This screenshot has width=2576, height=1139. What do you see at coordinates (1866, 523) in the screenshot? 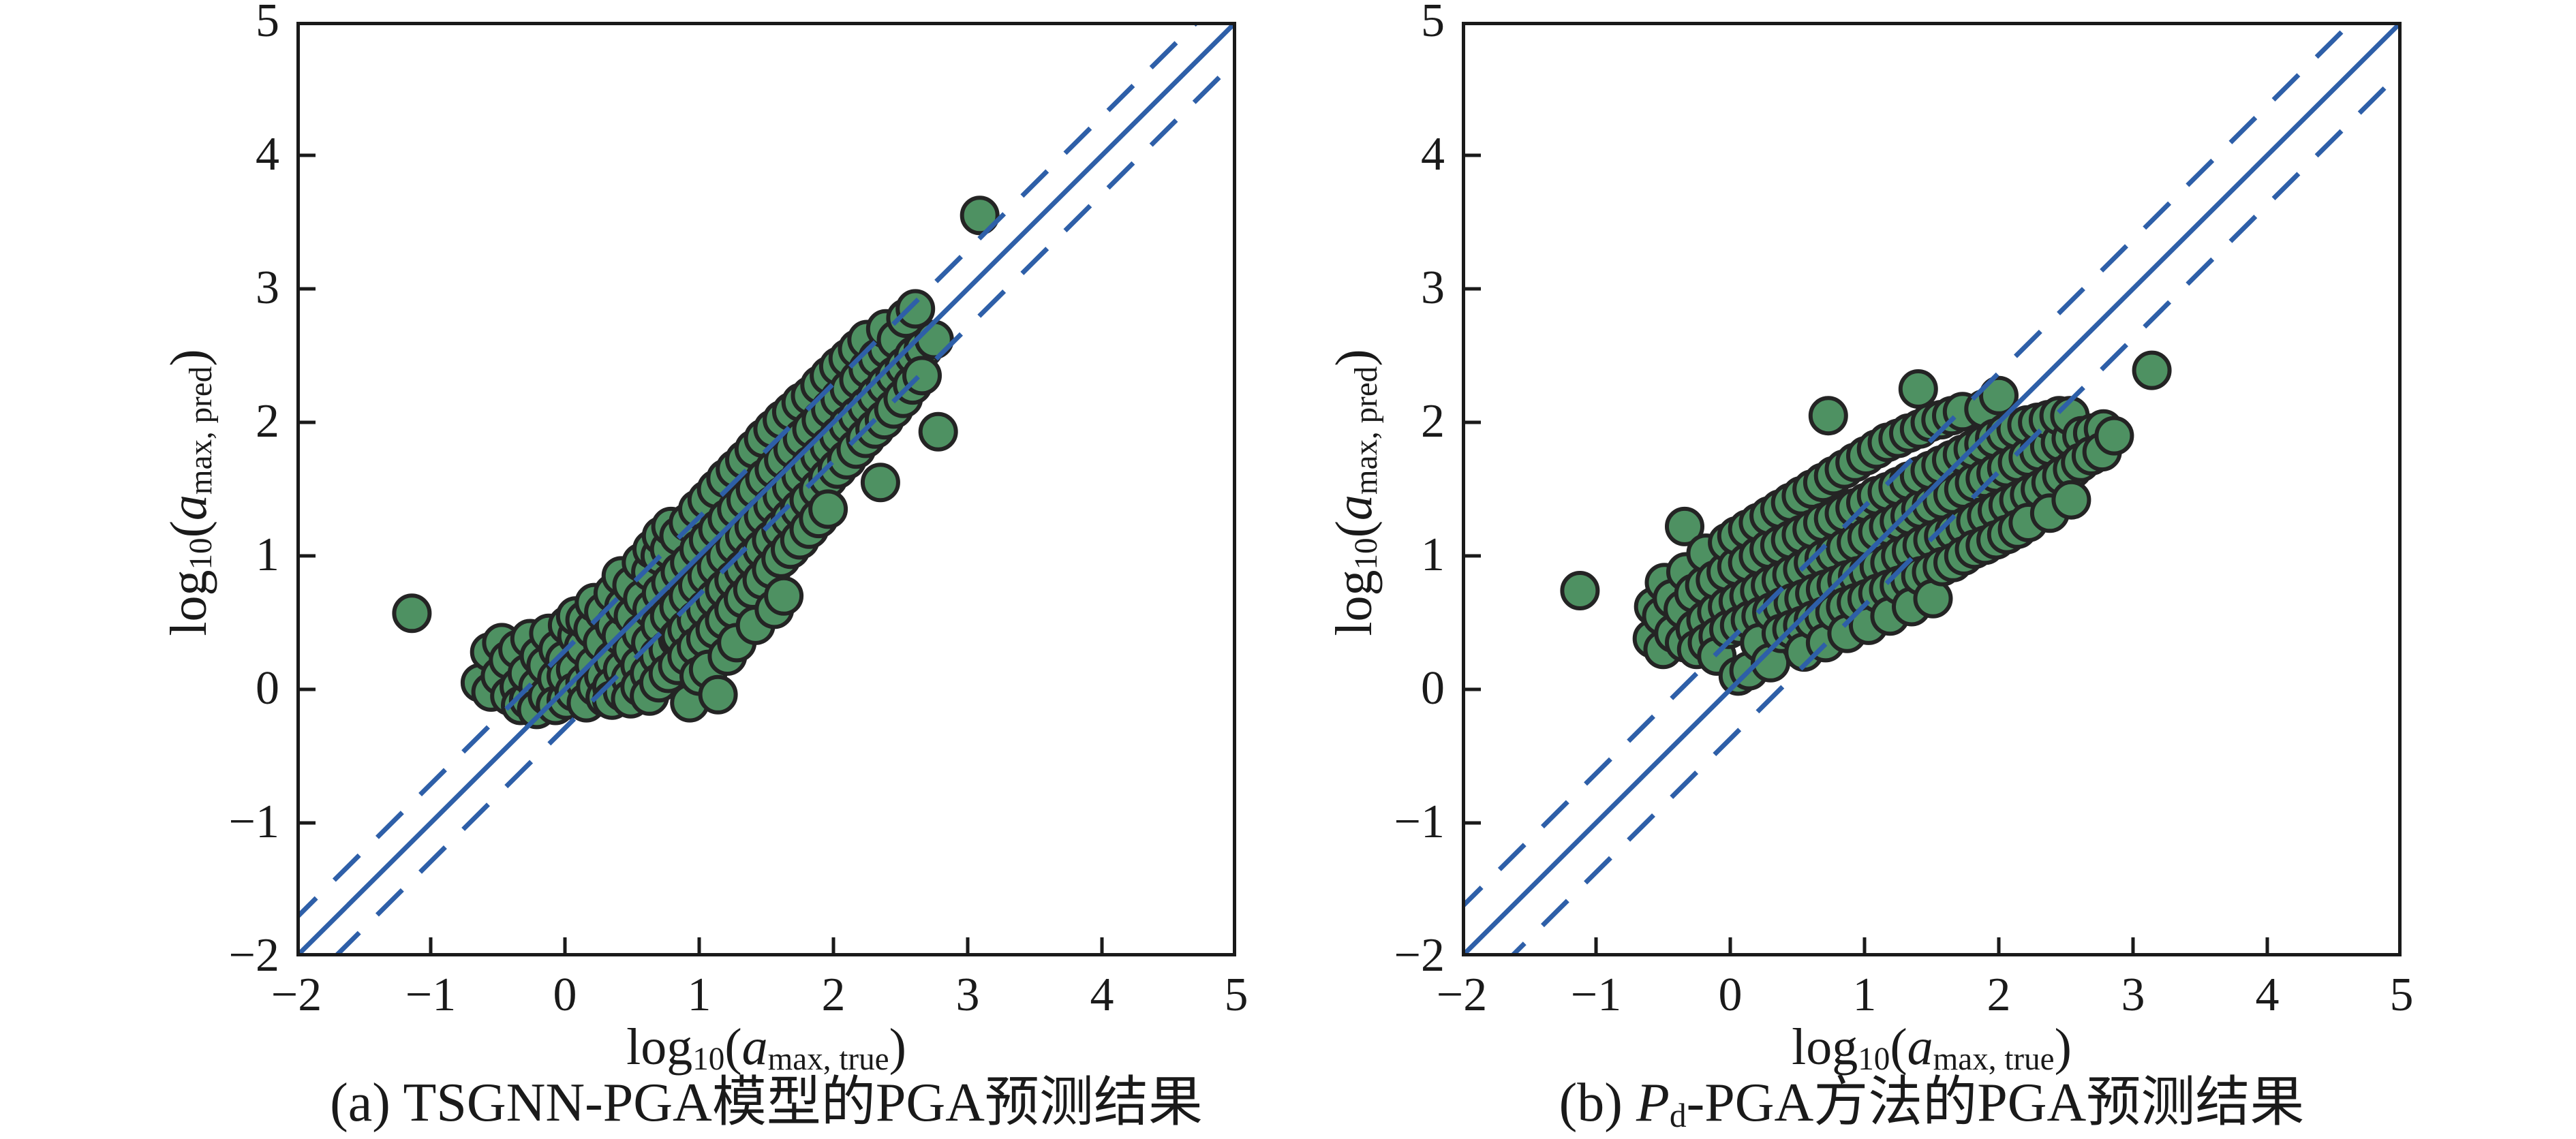
I see `scatter-points-group` at bounding box center [1866, 523].